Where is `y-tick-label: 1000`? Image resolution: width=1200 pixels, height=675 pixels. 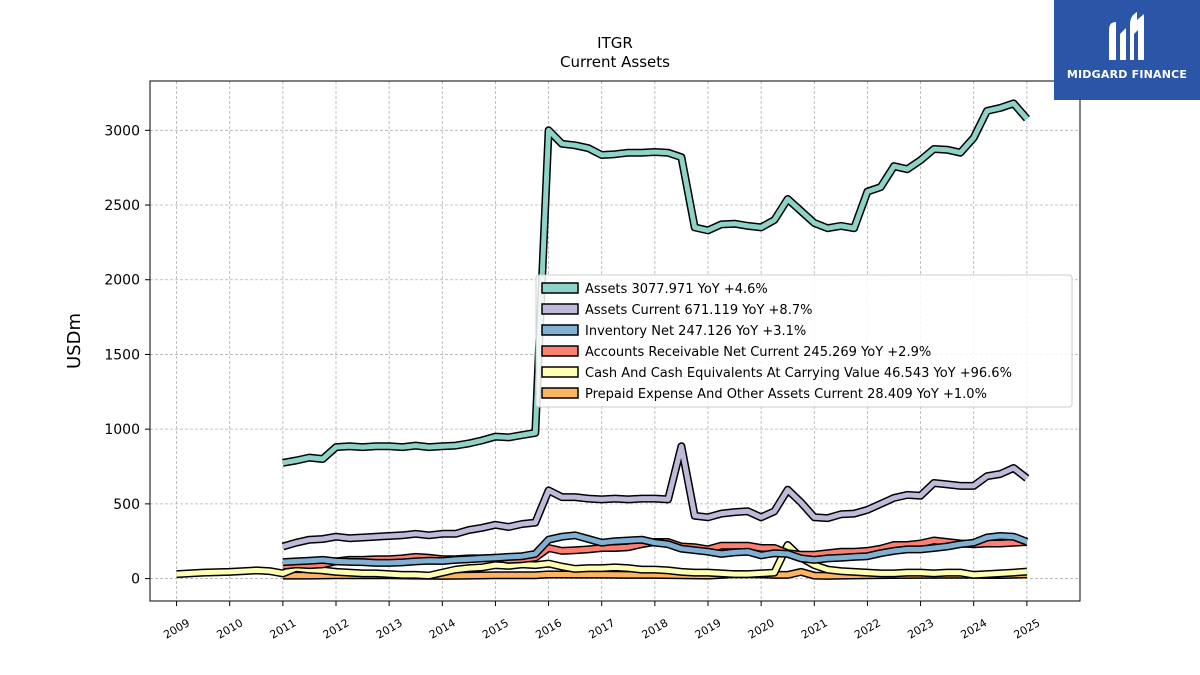 y-tick-label: 1000 is located at coordinates (122, 430).